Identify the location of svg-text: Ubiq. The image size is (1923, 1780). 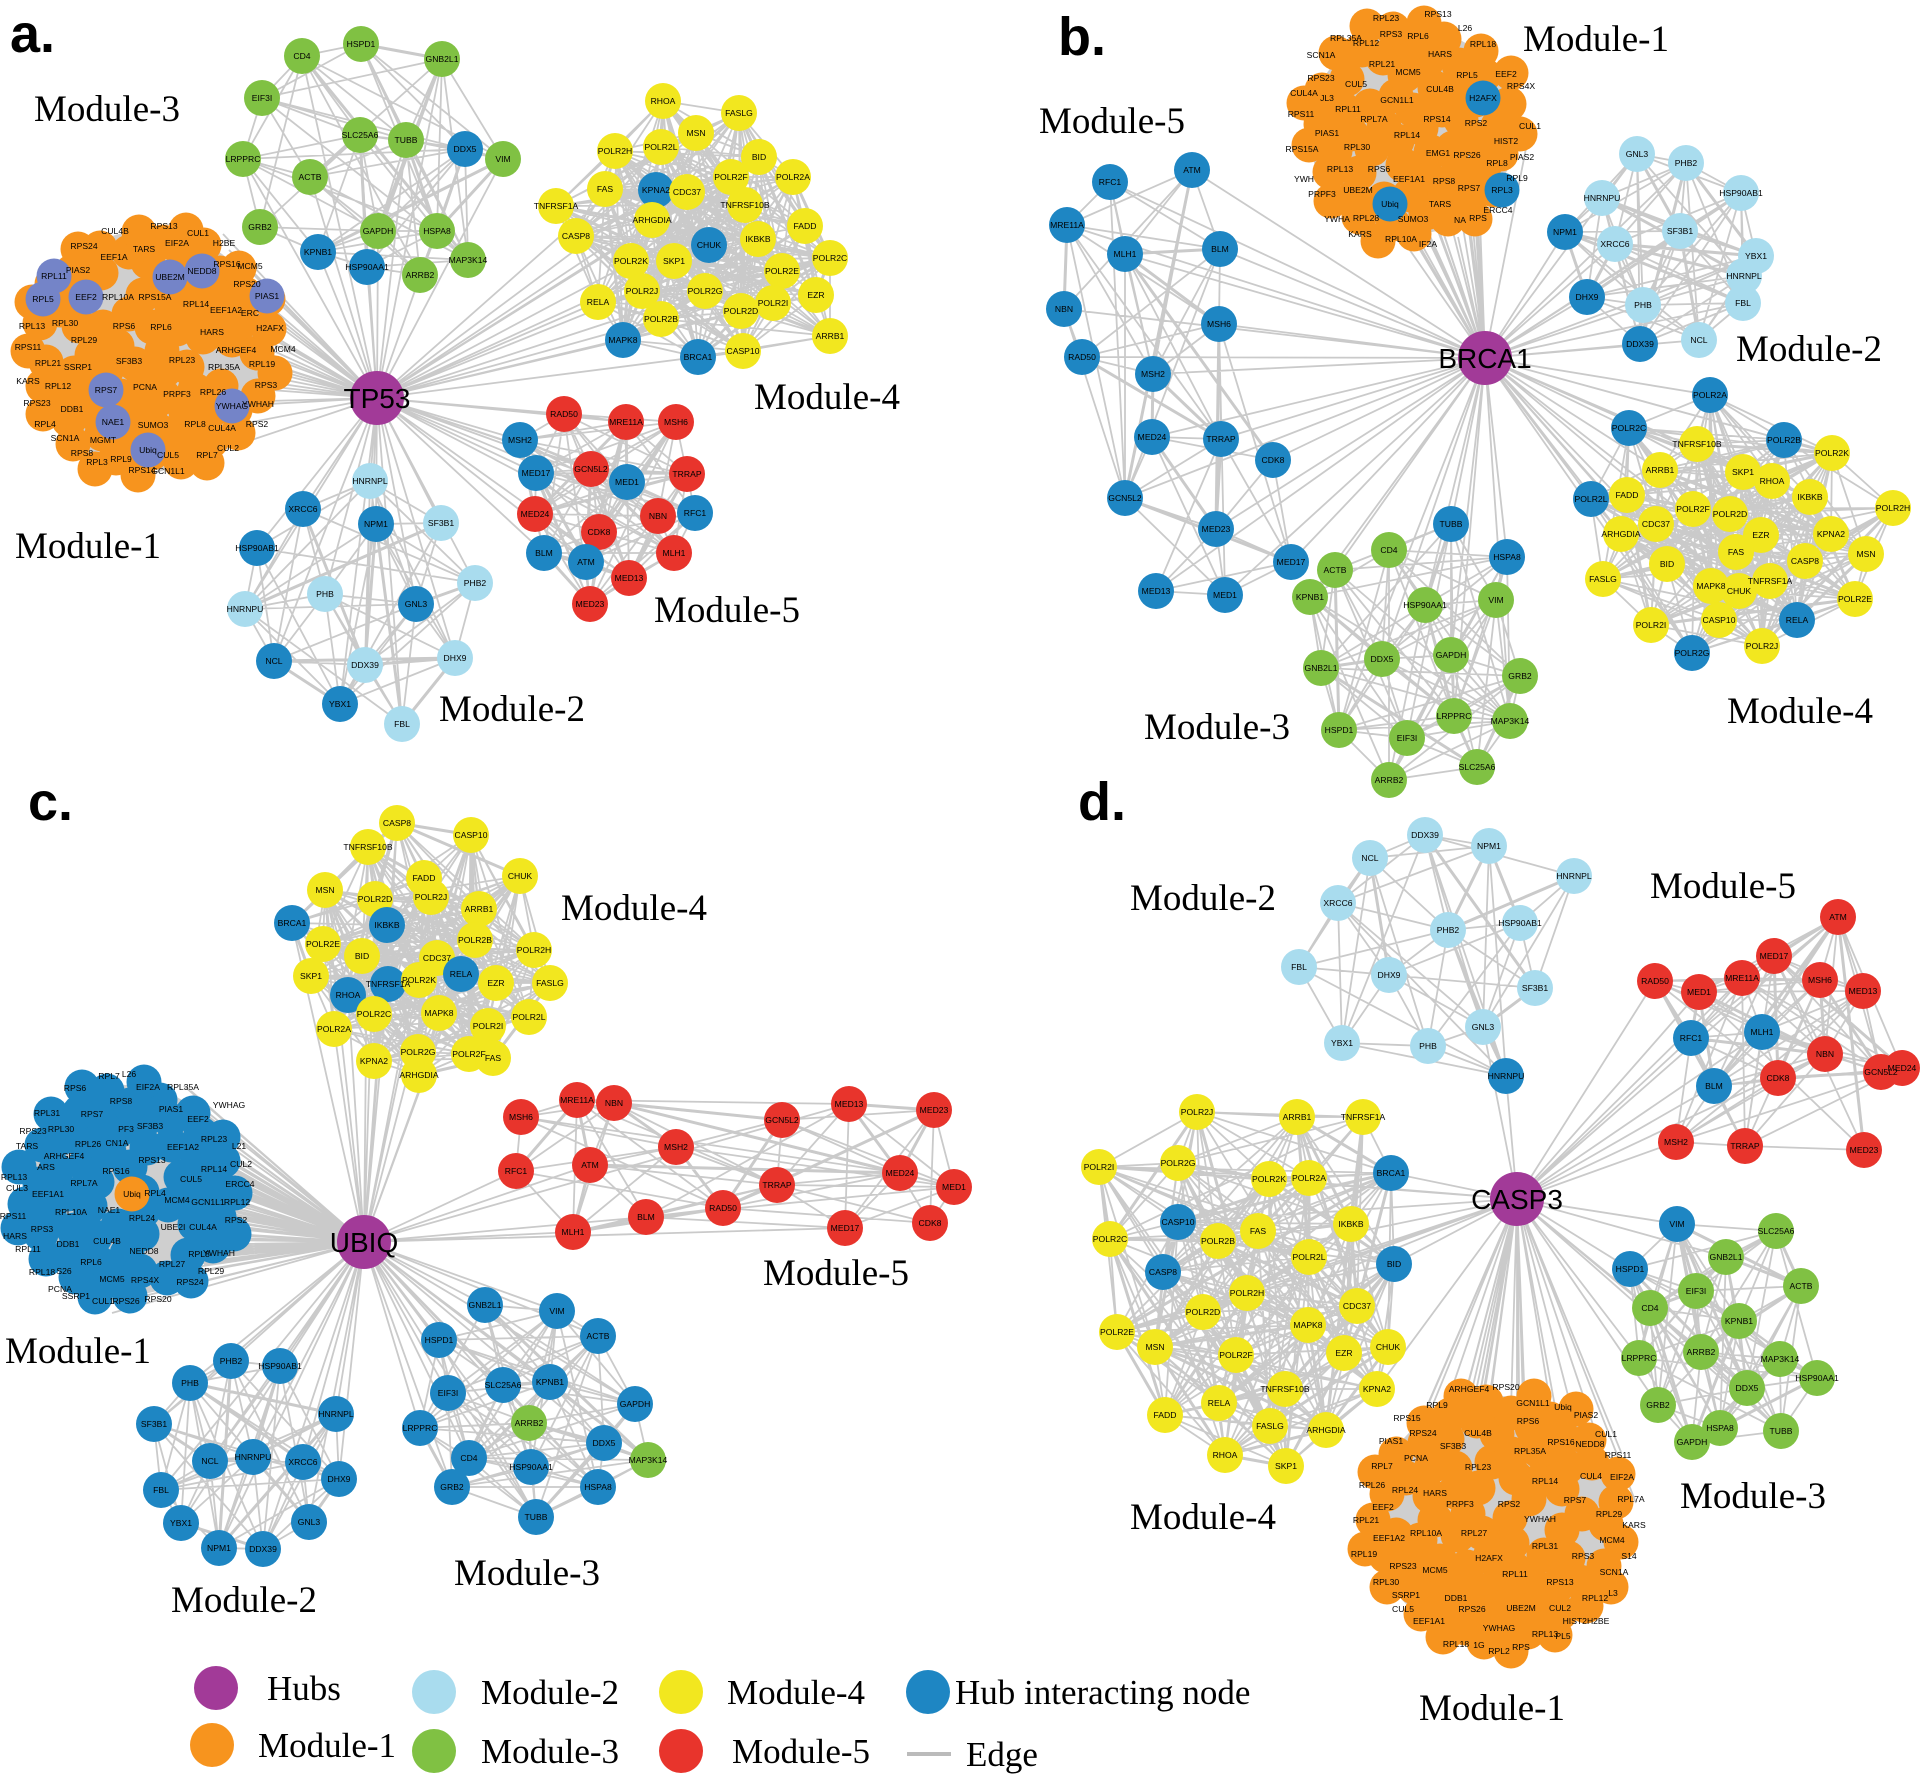
(1390, 204).